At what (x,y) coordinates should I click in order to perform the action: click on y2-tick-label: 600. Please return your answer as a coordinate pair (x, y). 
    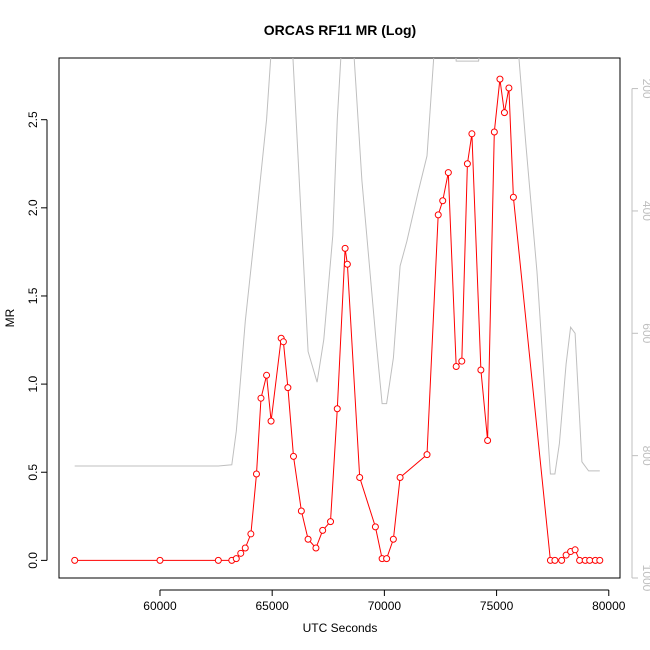
    Looking at the image, I should click on (645, 333).